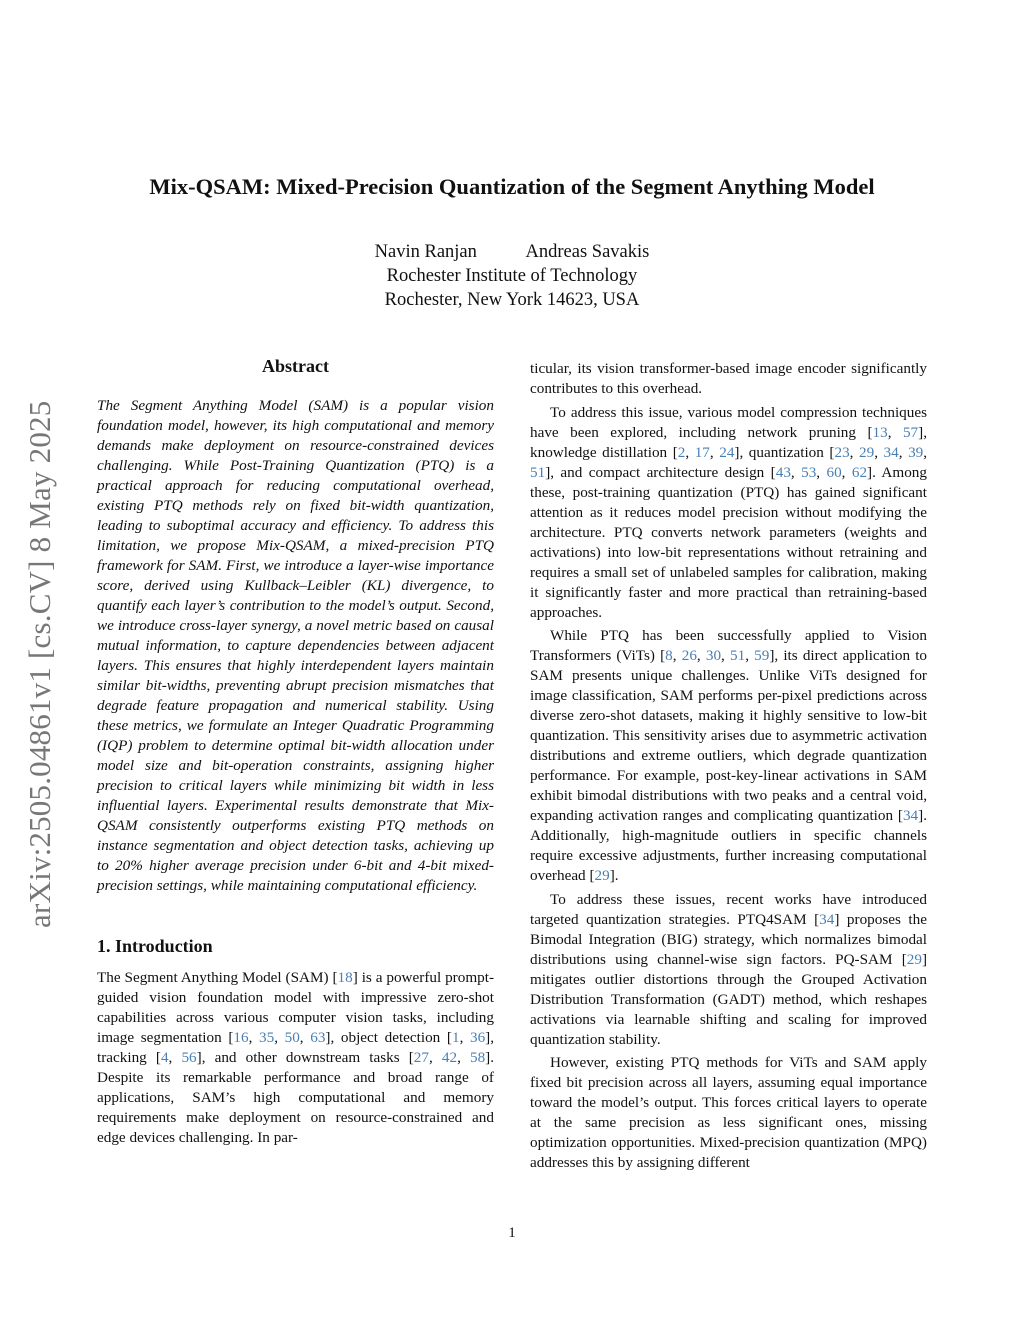 Image resolution: width=1024 pixels, height=1325 pixels. I want to click on citation-link: 13, so click(880, 432).